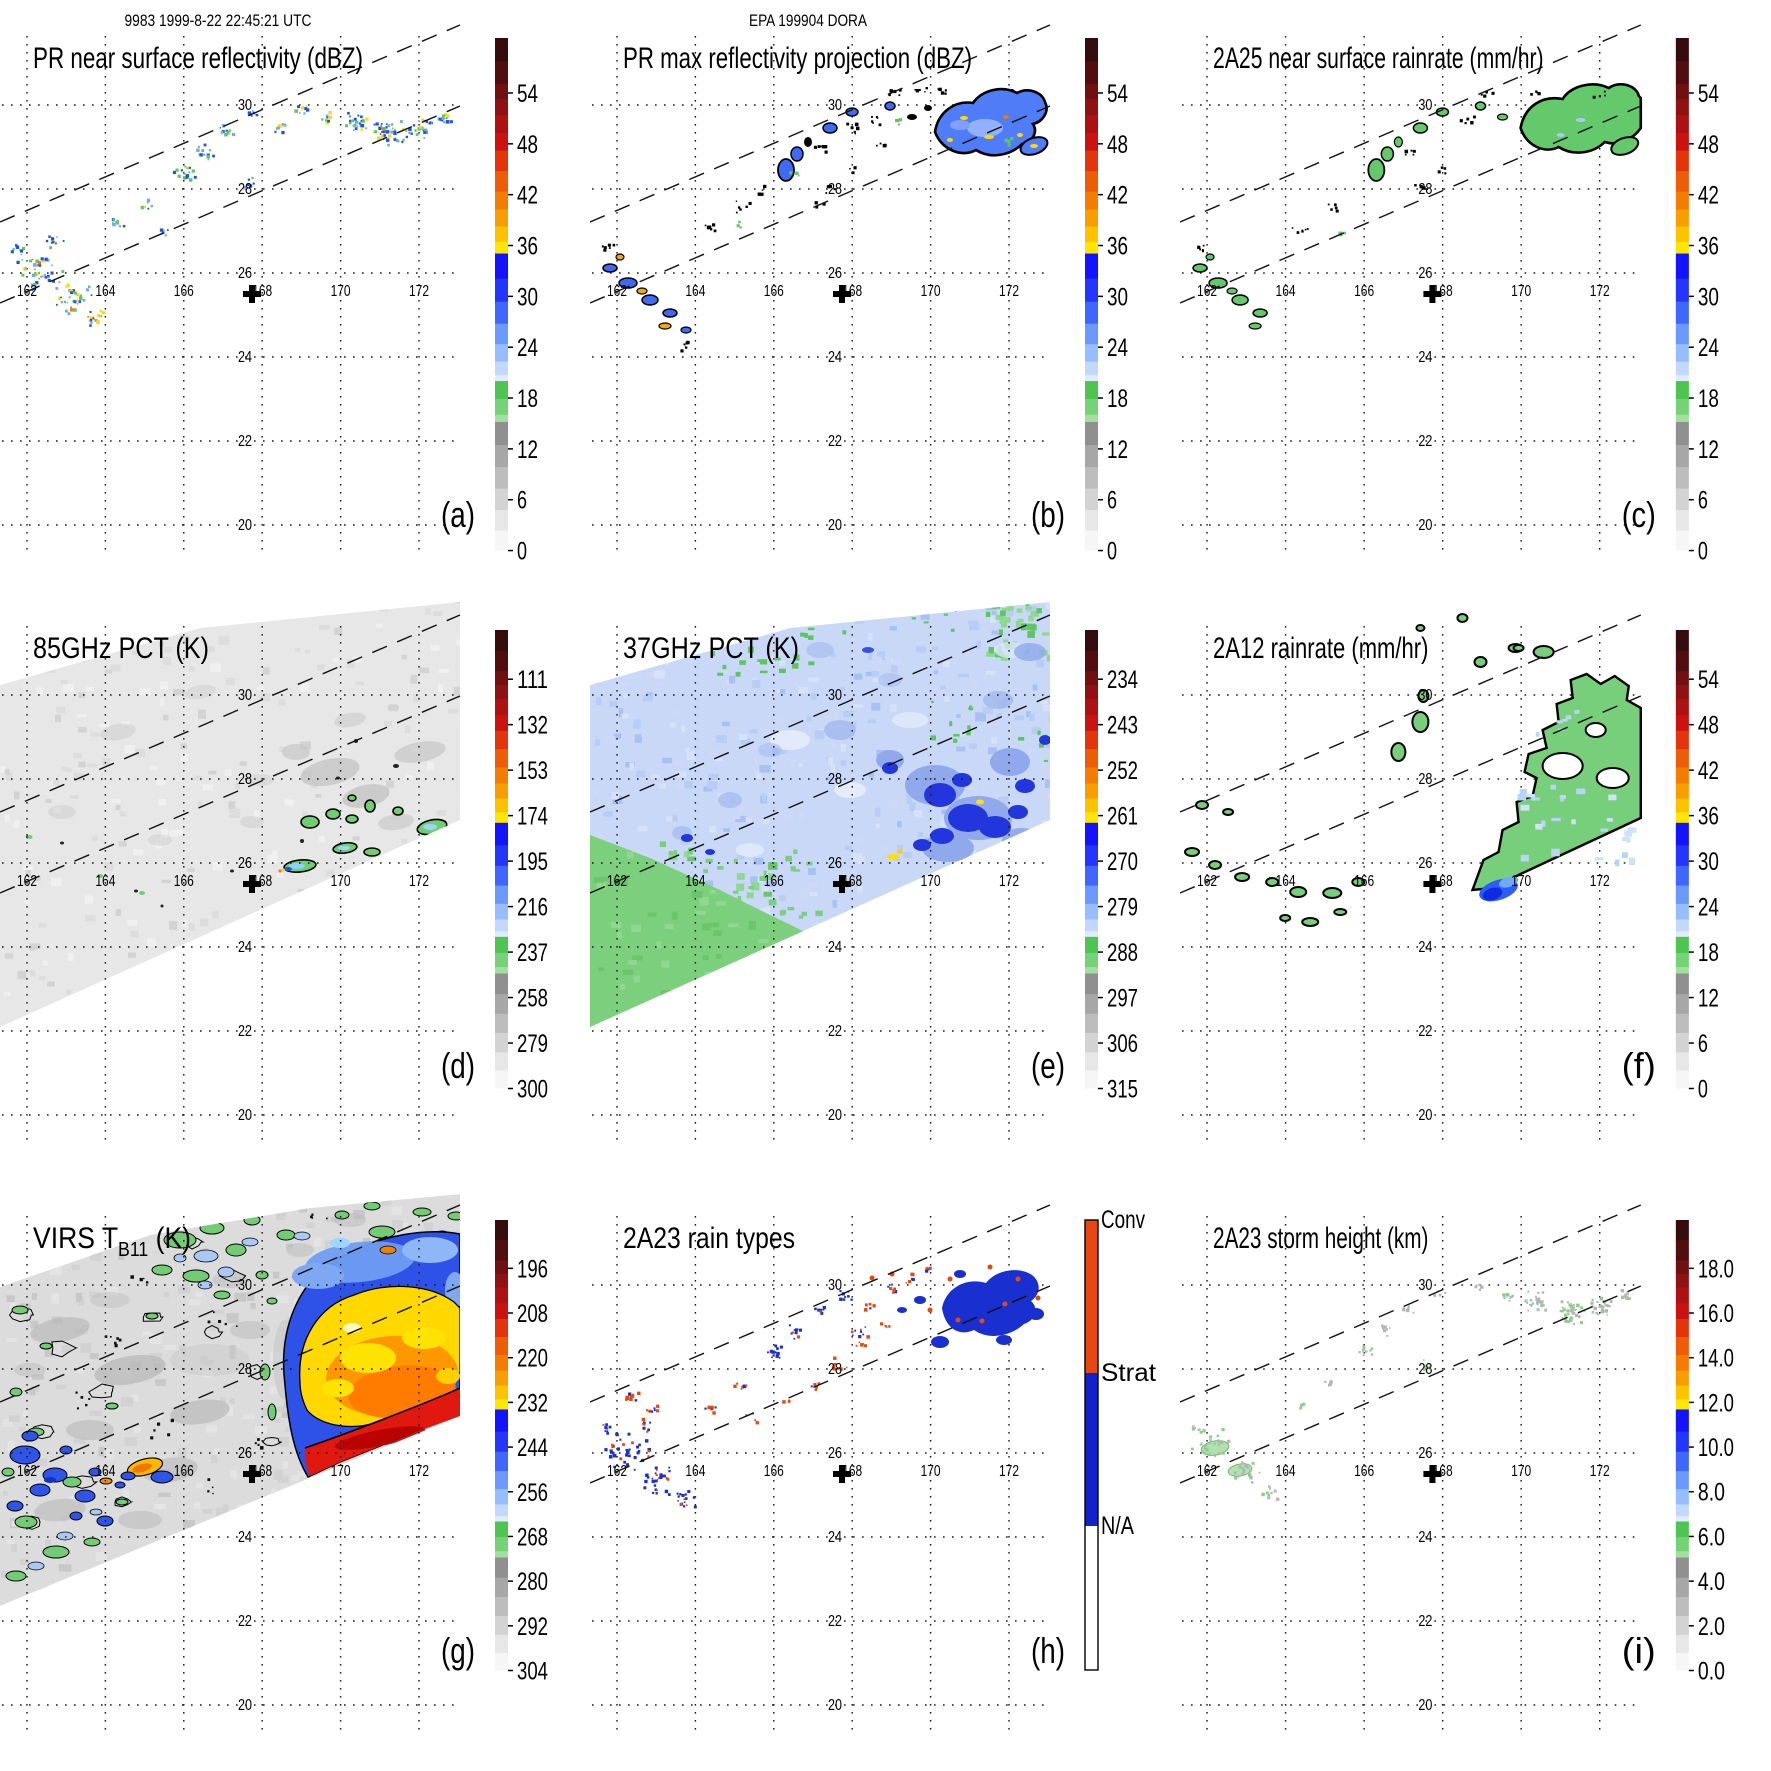  What do you see at coordinates (1708, 999) in the screenshot?
I see `colorbar-tick-label: 12` at bounding box center [1708, 999].